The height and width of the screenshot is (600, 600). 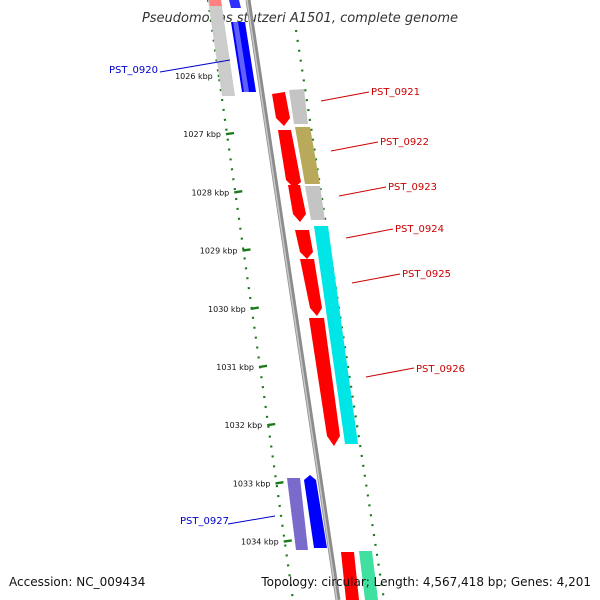 I want to click on gene-label-pst-0921: PST_0921, so click(x=395, y=92).